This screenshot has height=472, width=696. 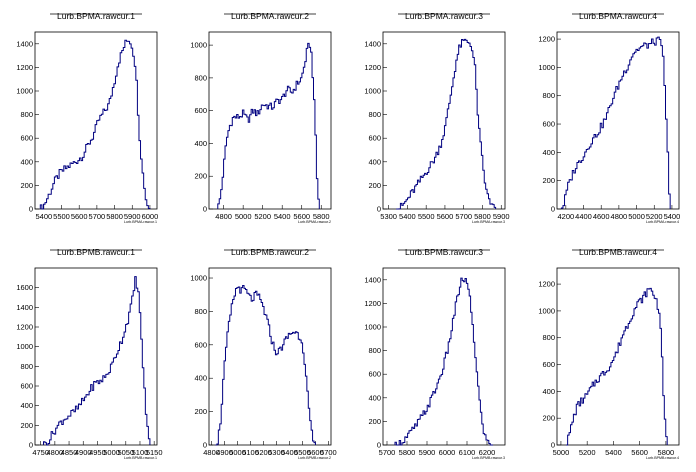 I want to click on x-tick-label: 4750, so click(x=40, y=452).